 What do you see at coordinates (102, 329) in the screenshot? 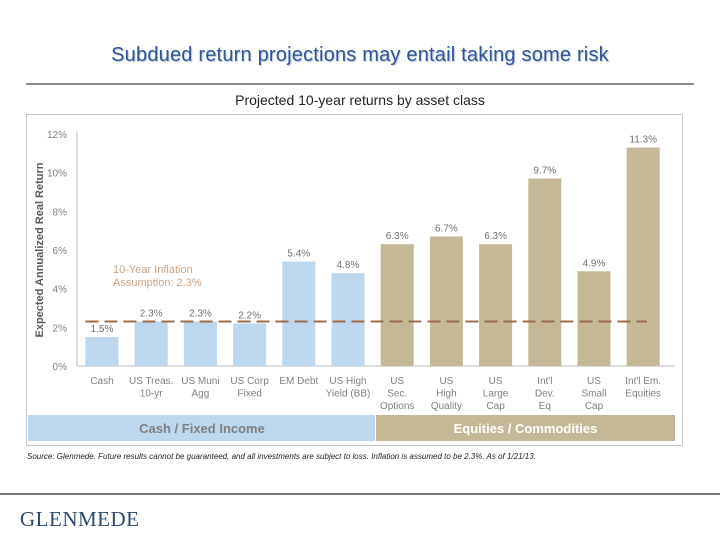
I see `data-label: 1.5%` at bounding box center [102, 329].